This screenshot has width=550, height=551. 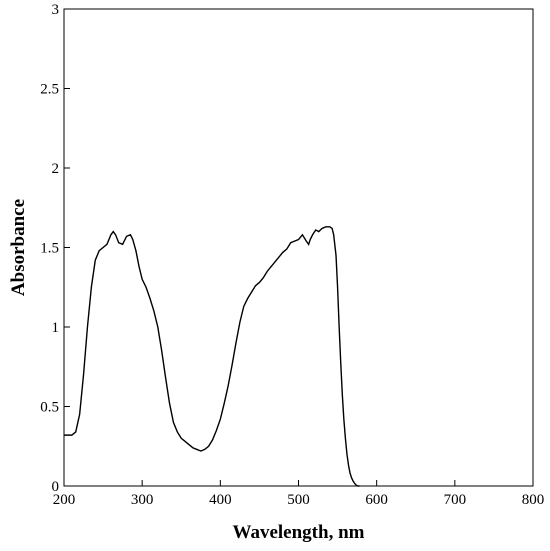 I want to click on y-tick-label: 2, so click(x=56, y=169).